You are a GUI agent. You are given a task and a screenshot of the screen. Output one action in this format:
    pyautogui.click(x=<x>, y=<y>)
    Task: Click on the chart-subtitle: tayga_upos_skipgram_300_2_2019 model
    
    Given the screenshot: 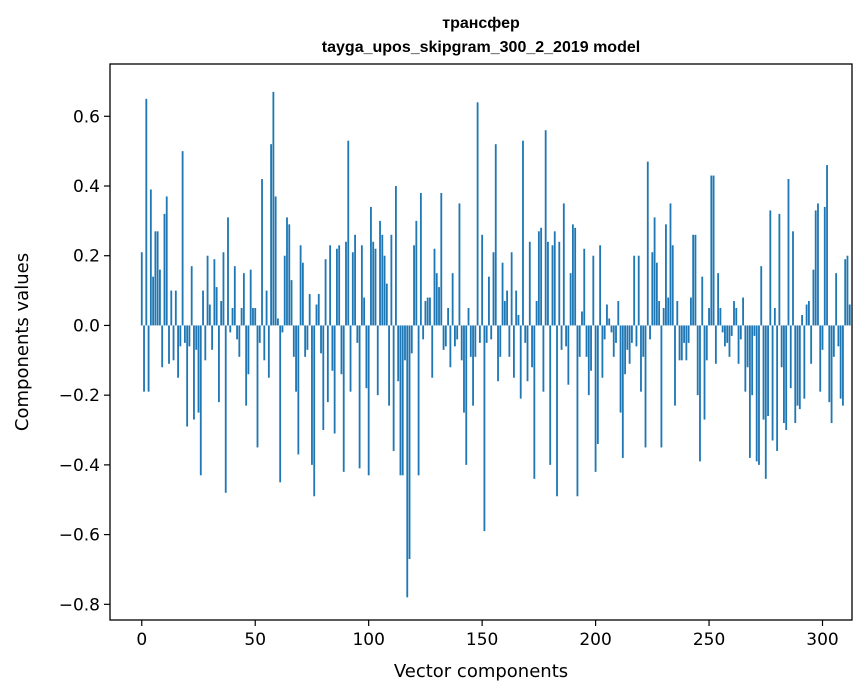 What is the action you would take?
    pyautogui.click(x=481, y=47)
    